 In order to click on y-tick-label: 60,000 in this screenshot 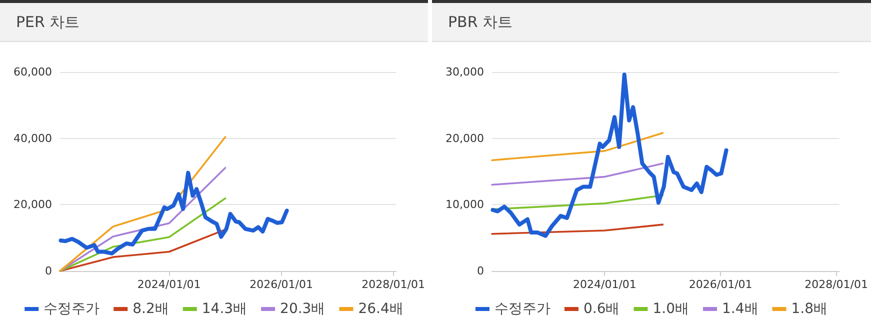, I will do `click(33, 72)`.